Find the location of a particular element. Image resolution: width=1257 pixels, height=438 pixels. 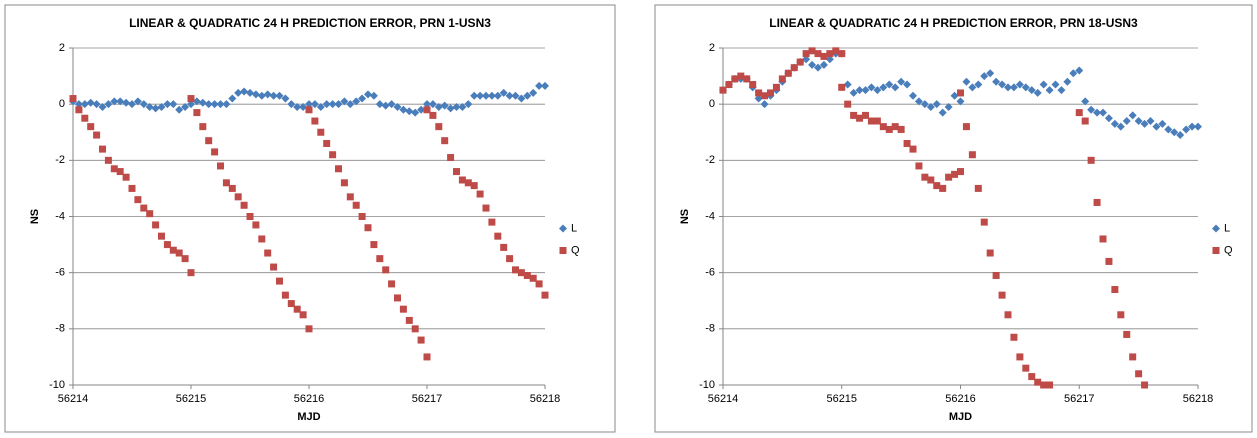

x-tick-label: 56216 is located at coordinates (960, 399).